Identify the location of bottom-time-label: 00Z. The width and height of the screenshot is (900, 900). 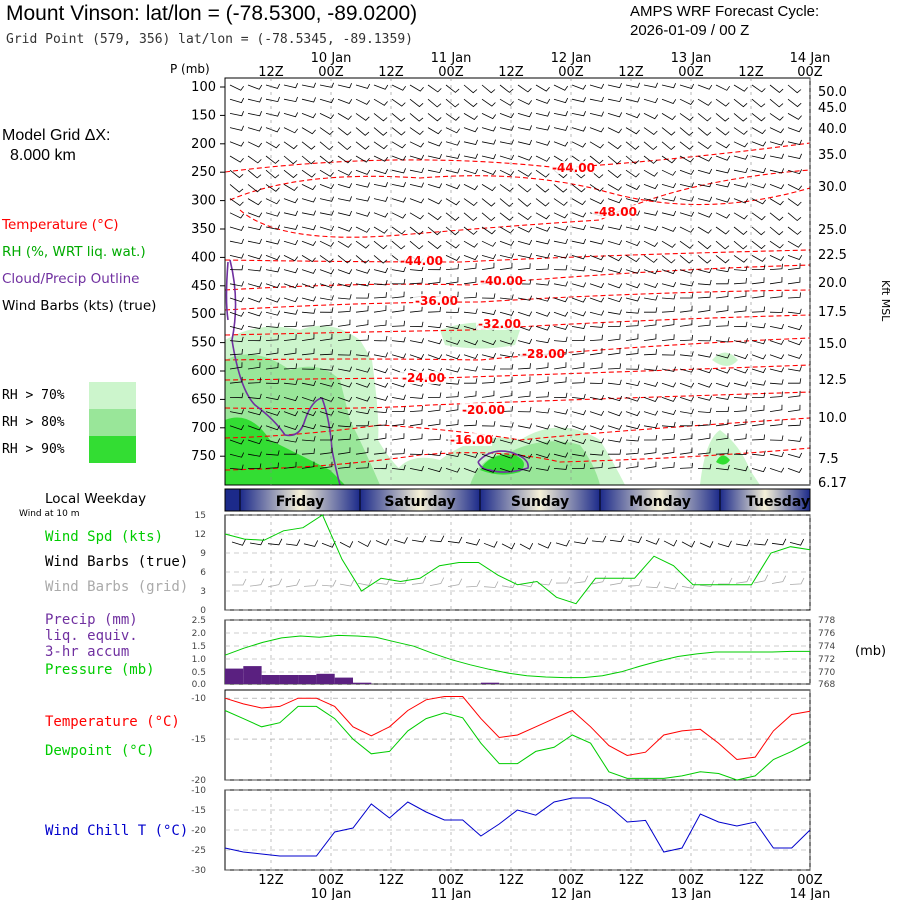
(331, 880).